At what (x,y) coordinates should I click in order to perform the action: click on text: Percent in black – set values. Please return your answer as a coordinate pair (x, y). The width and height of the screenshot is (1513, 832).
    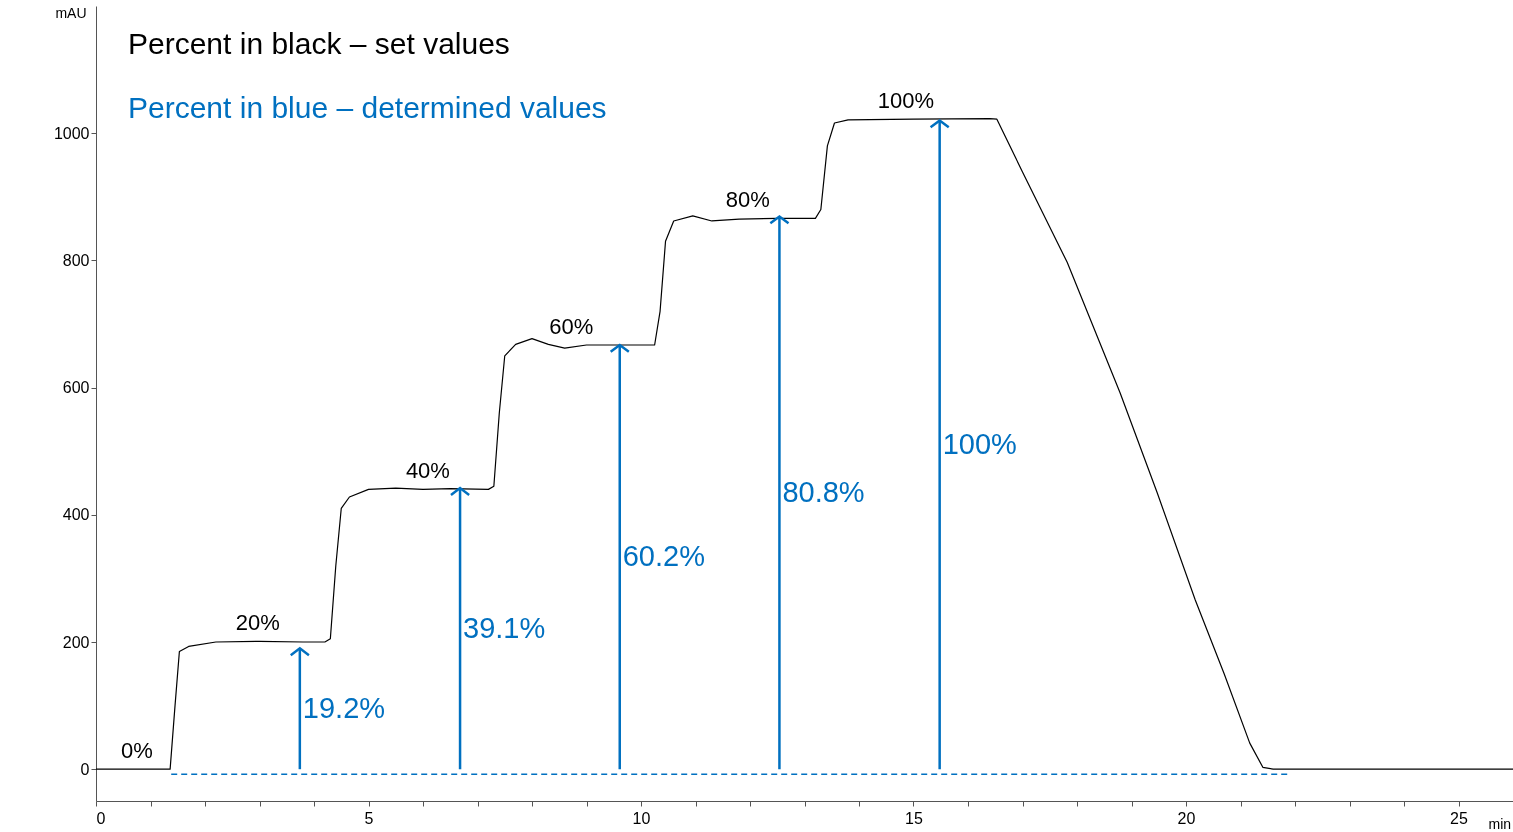
    Looking at the image, I should click on (319, 43).